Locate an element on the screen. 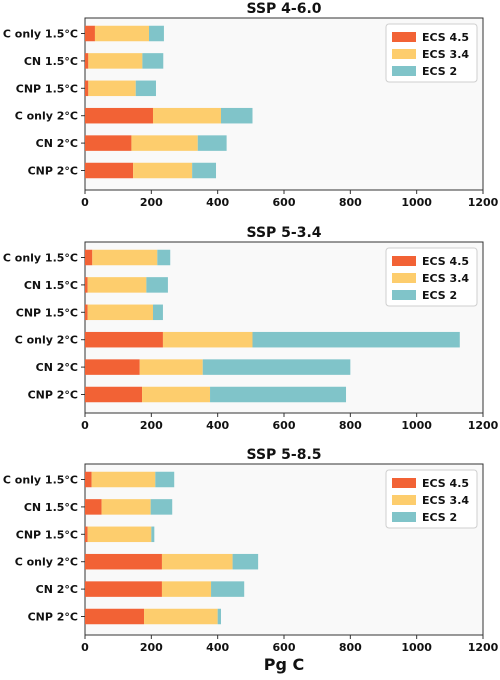 This screenshot has height=680, width=500. panel-title: SSP 5-8.5 is located at coordinates (283, 455).